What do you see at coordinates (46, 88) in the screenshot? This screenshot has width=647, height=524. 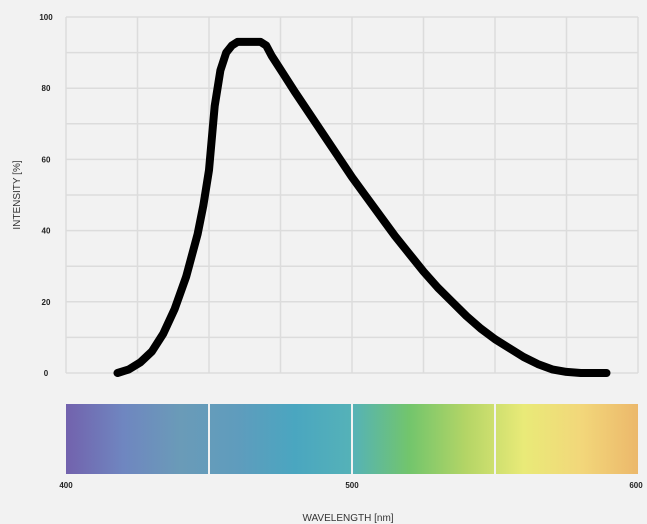 I see `y-tick-label: 80` at bounding box center [46, 88].